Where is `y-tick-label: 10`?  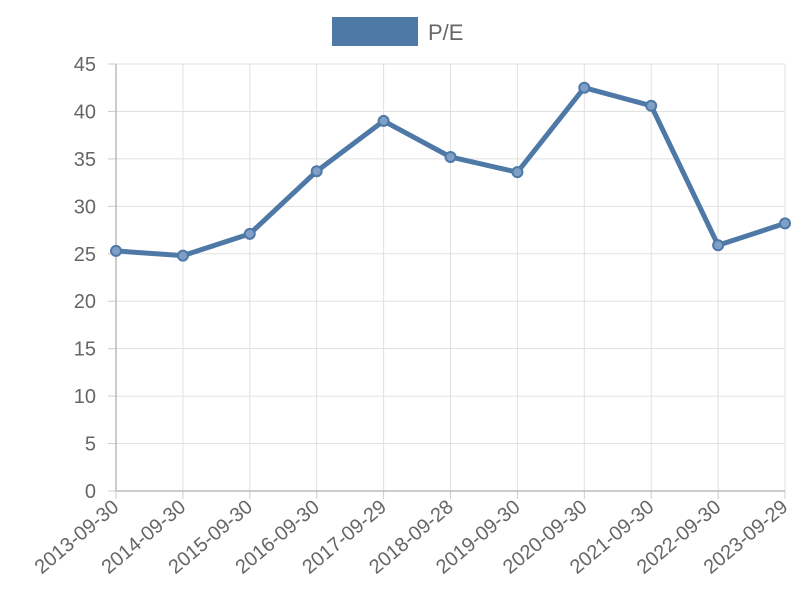
y-tick-label: 10 is located at coordinates (85, 397).